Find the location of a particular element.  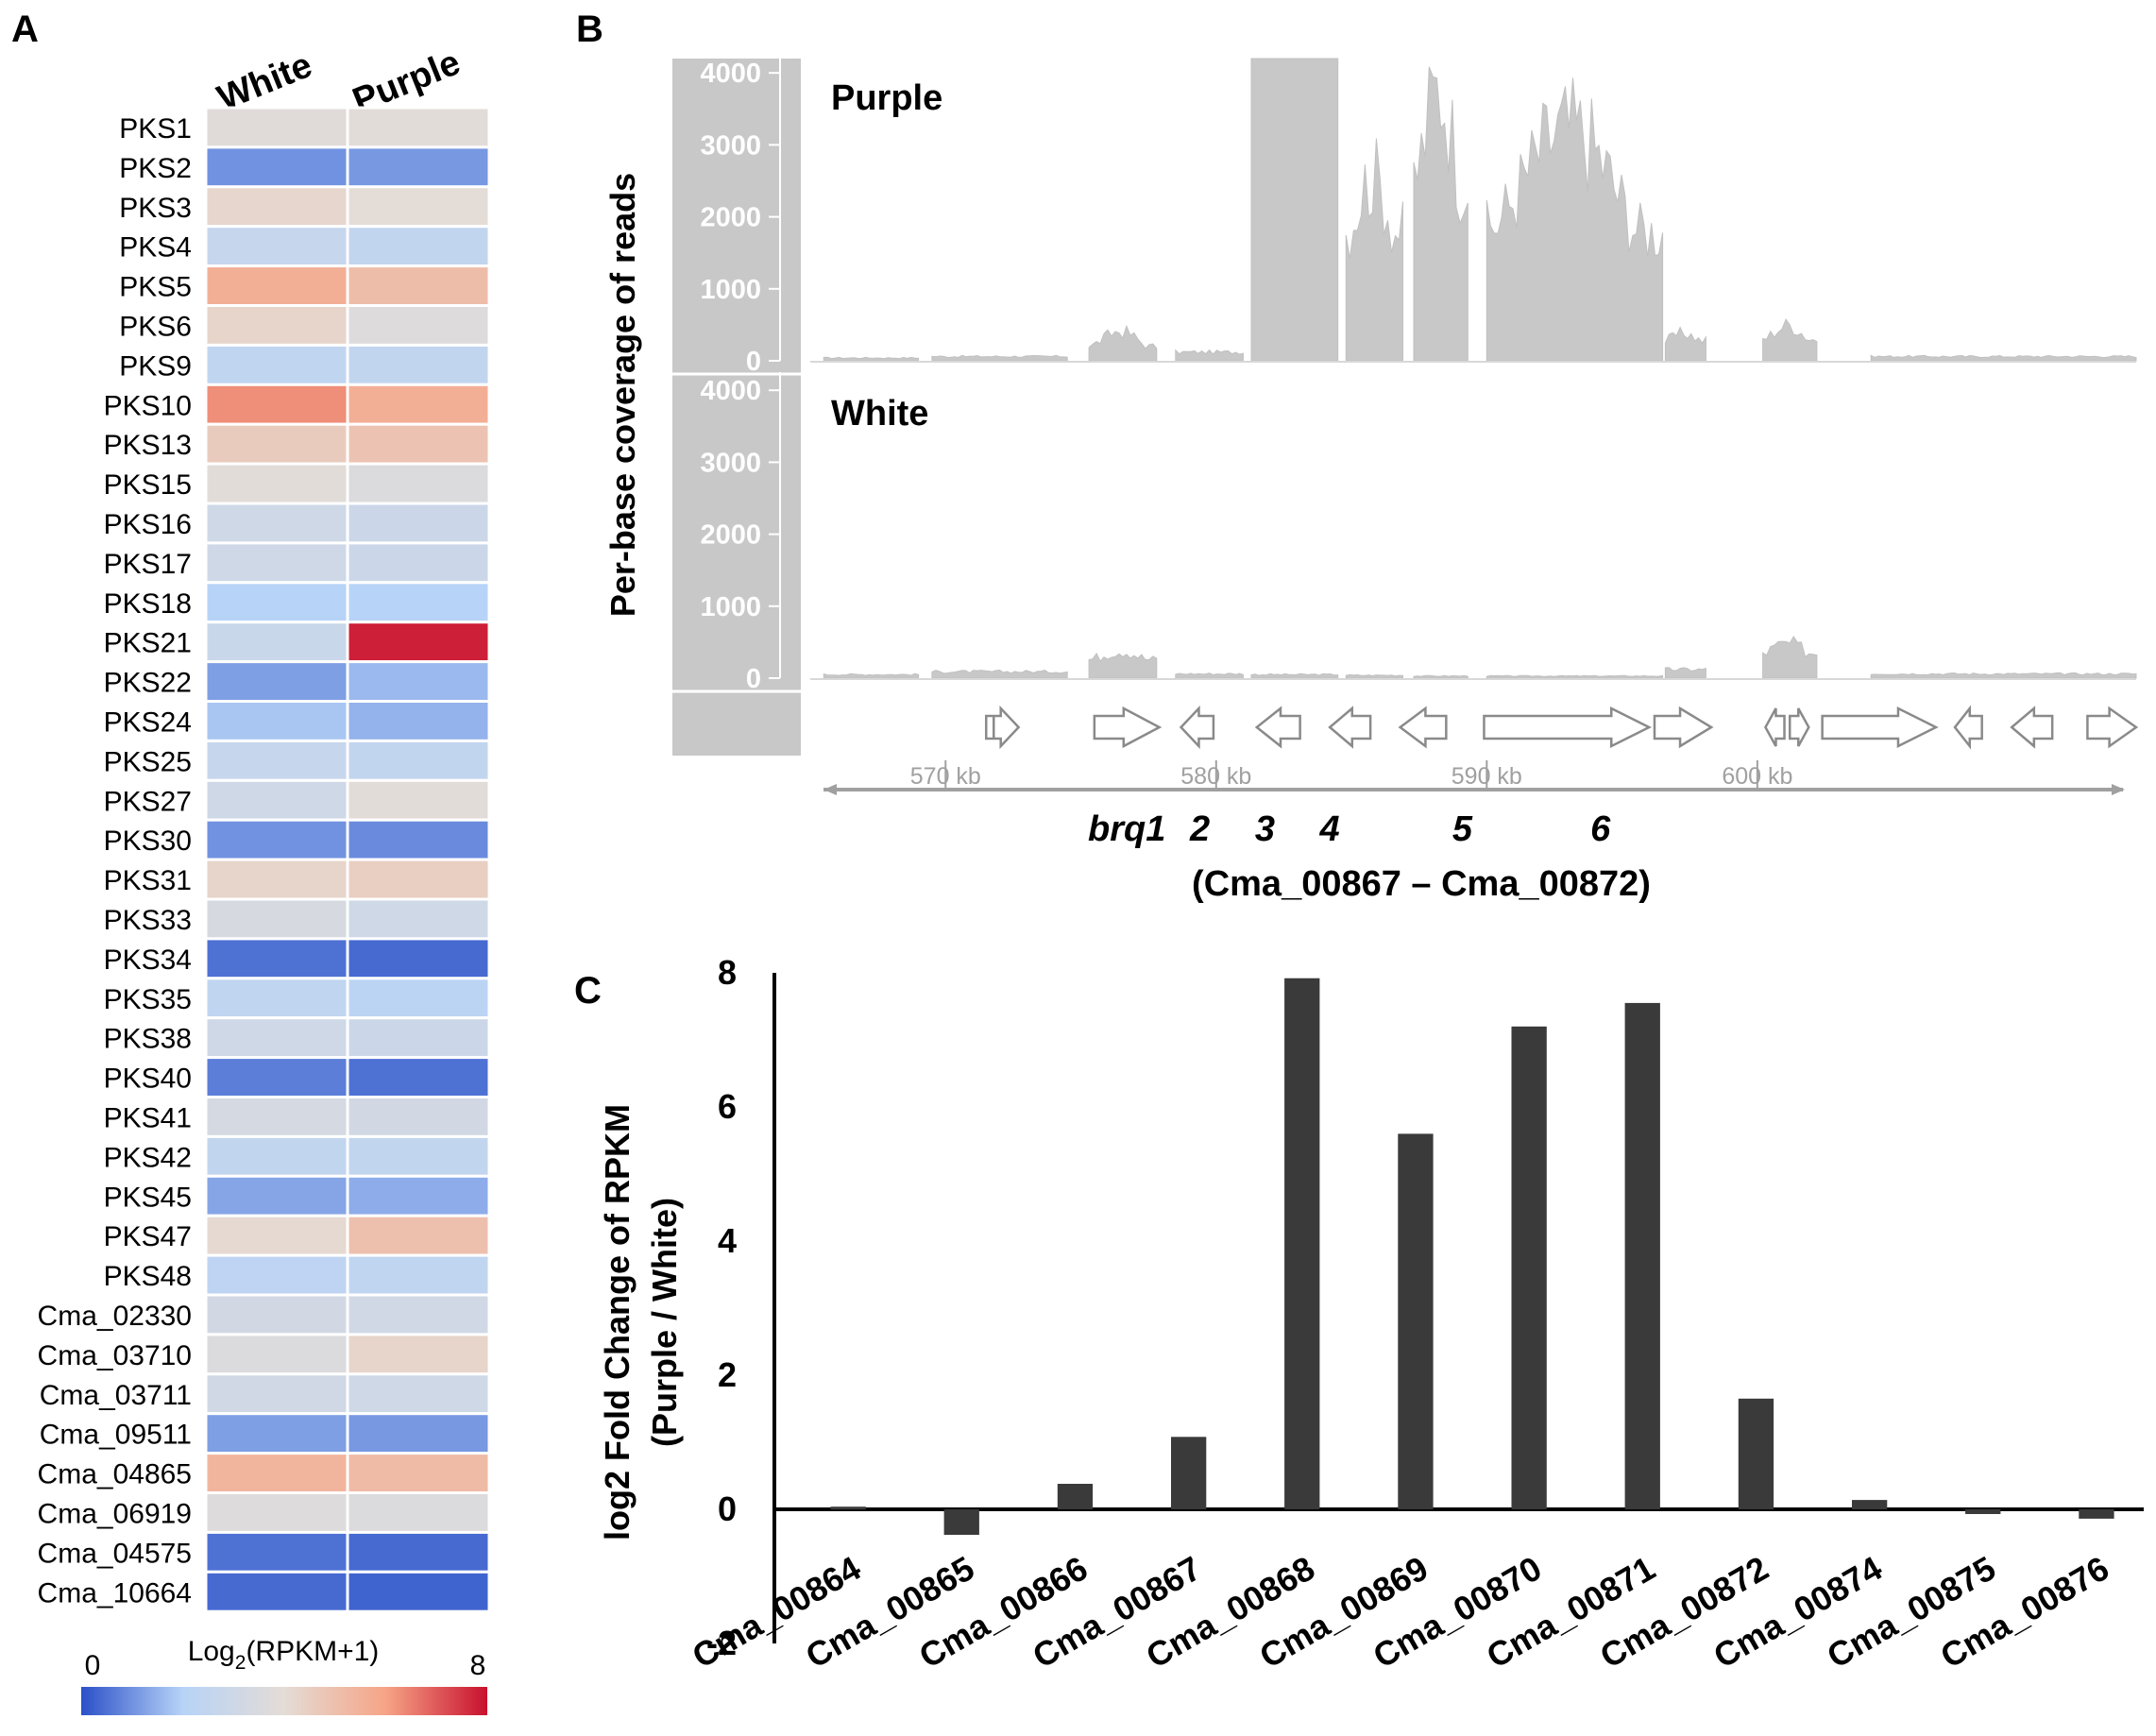

track-label-purple: Purple is located at coordinates (887, 98).